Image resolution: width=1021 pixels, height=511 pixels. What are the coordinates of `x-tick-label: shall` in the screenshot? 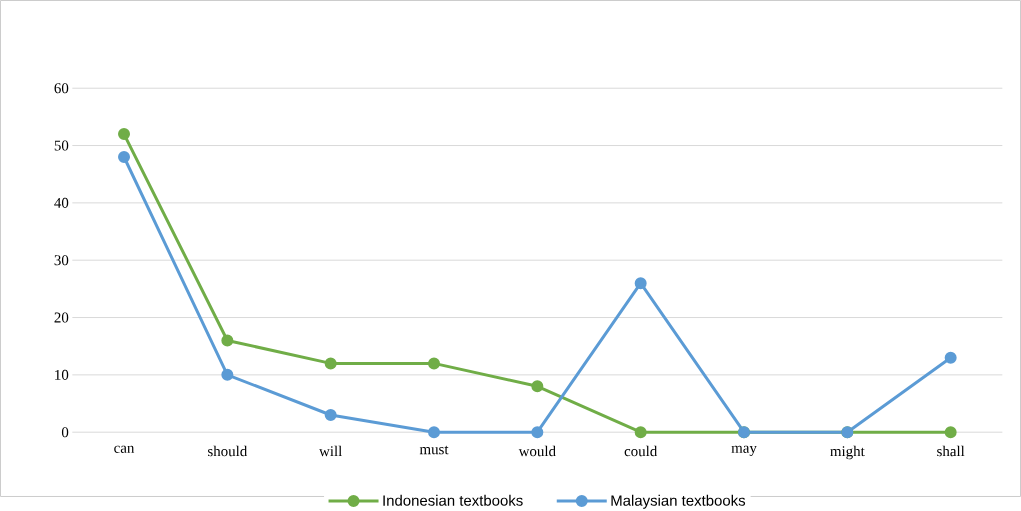 It's located at (951, 451).